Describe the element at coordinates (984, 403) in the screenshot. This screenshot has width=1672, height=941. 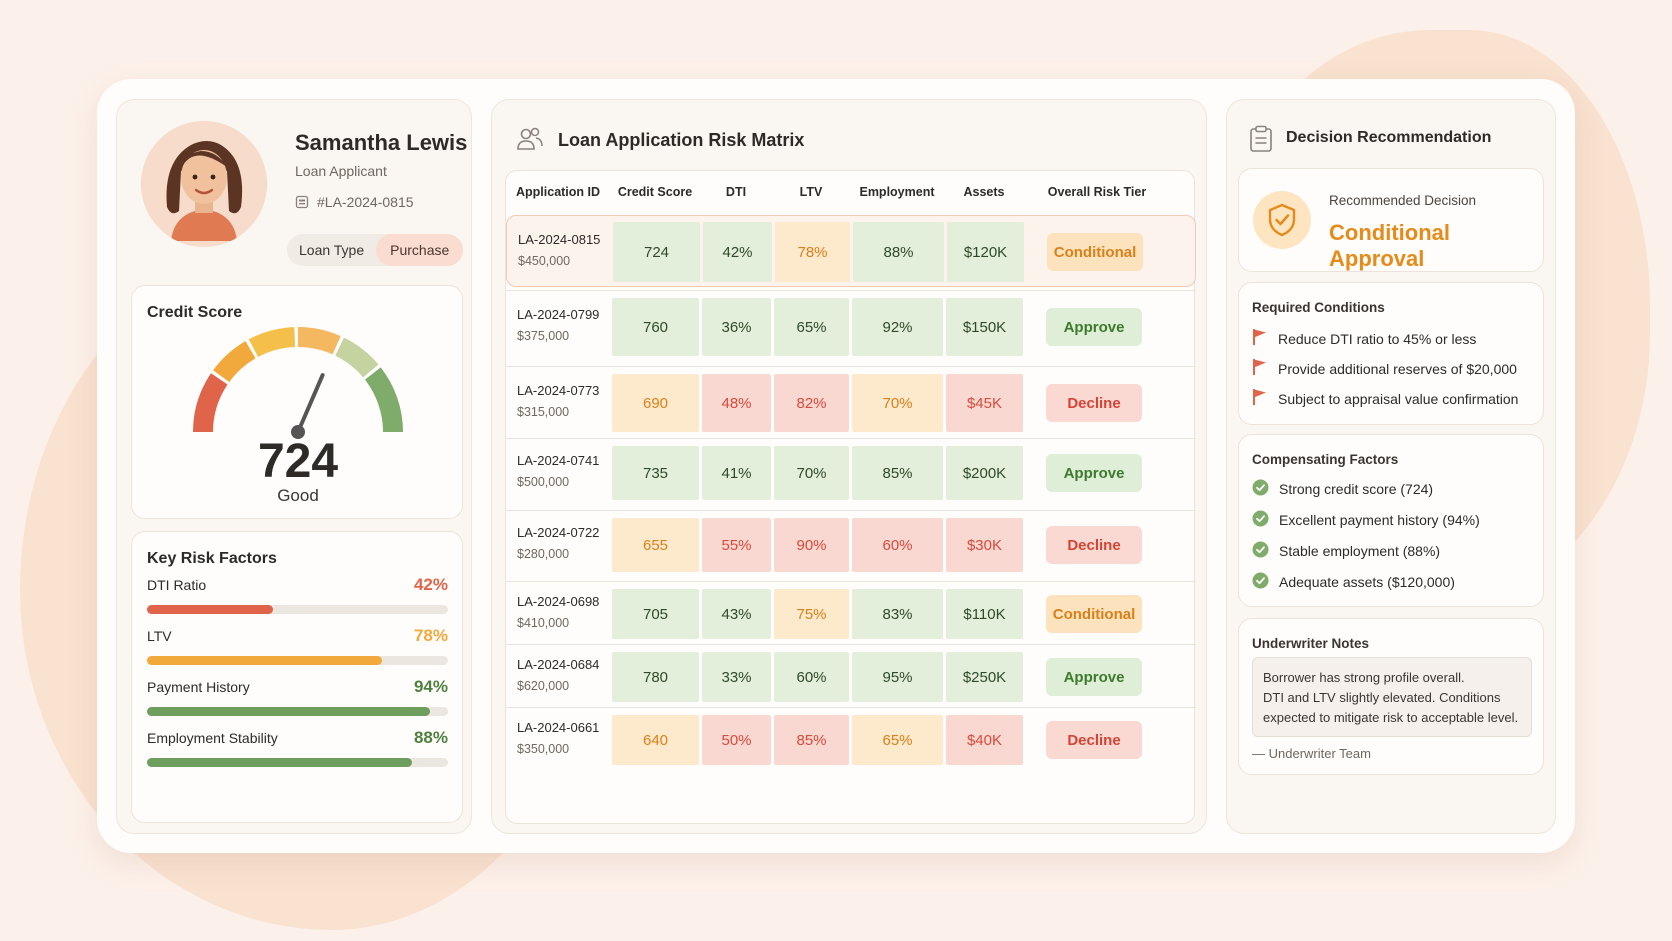
I see `metric-cell: $45K` at that location.